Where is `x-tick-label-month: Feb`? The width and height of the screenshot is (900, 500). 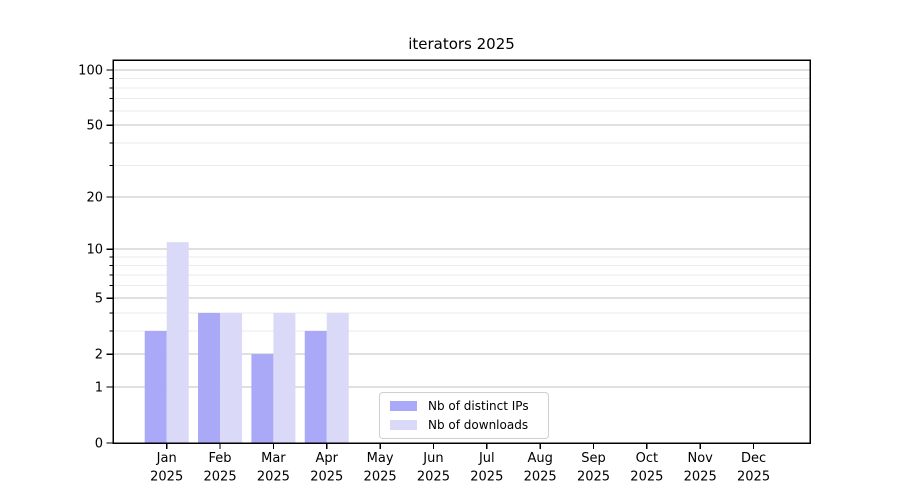 x-tick-label-month: Feb is located at coordinates (220, 458).